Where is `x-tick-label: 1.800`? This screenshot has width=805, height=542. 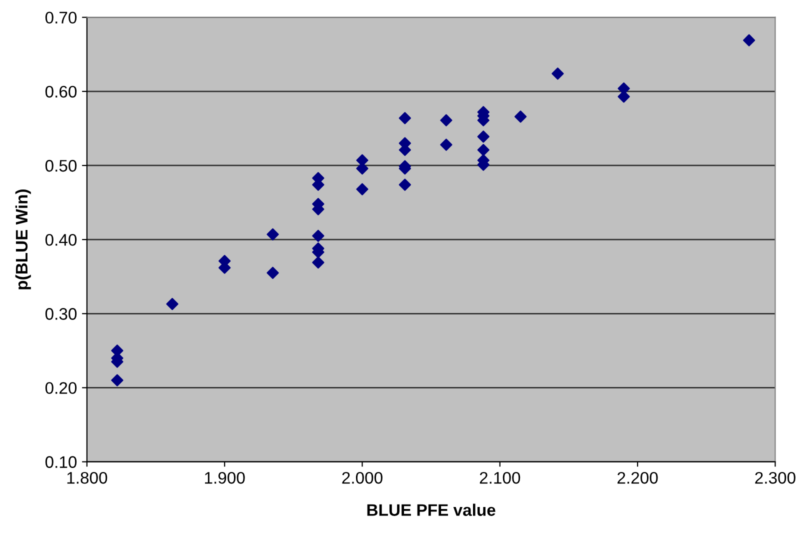
x-tick-label: 1.800 is located at coordinates (87, 478).